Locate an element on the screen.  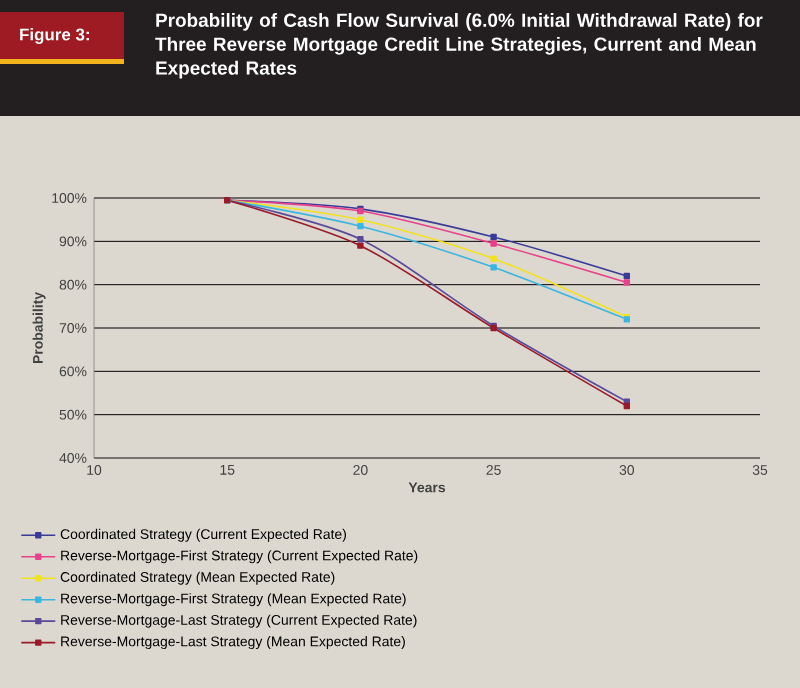
chart-subtitle: Figure 3: is located at coordinates (54, 36).